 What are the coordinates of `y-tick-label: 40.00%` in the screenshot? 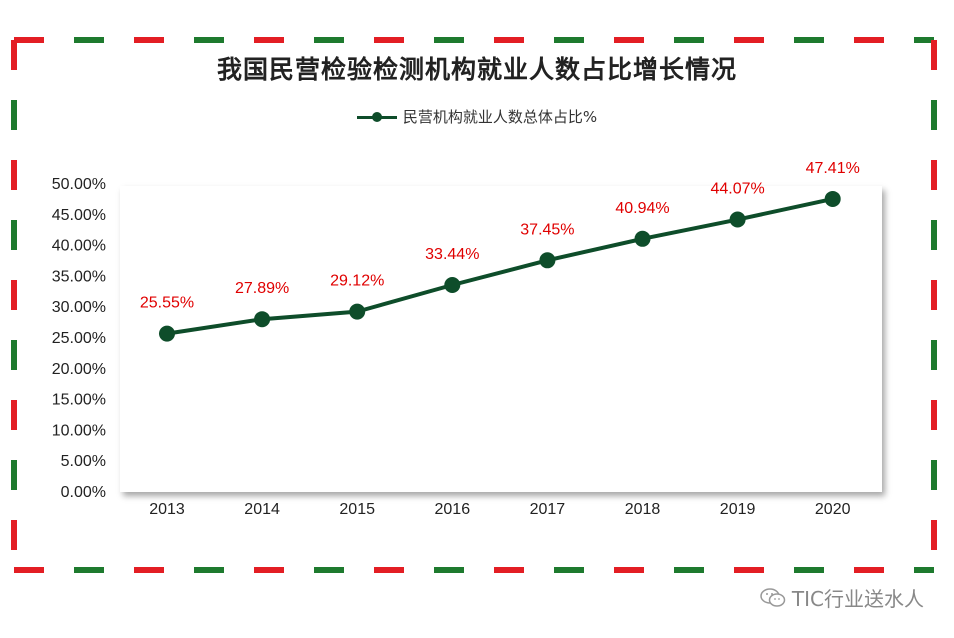 It's located at (79, 246).